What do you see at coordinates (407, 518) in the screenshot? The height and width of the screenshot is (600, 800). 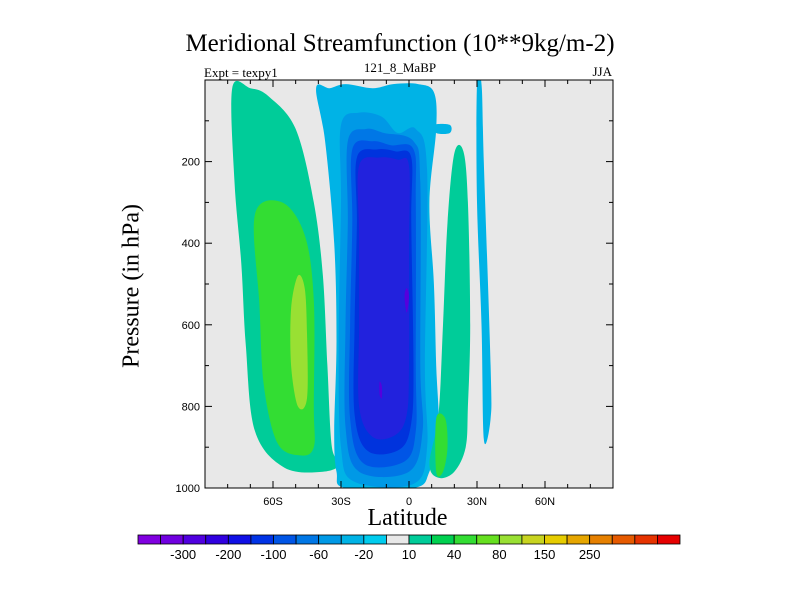 I see `x-axis-label: Latitude` at bounding box center [407, 518].